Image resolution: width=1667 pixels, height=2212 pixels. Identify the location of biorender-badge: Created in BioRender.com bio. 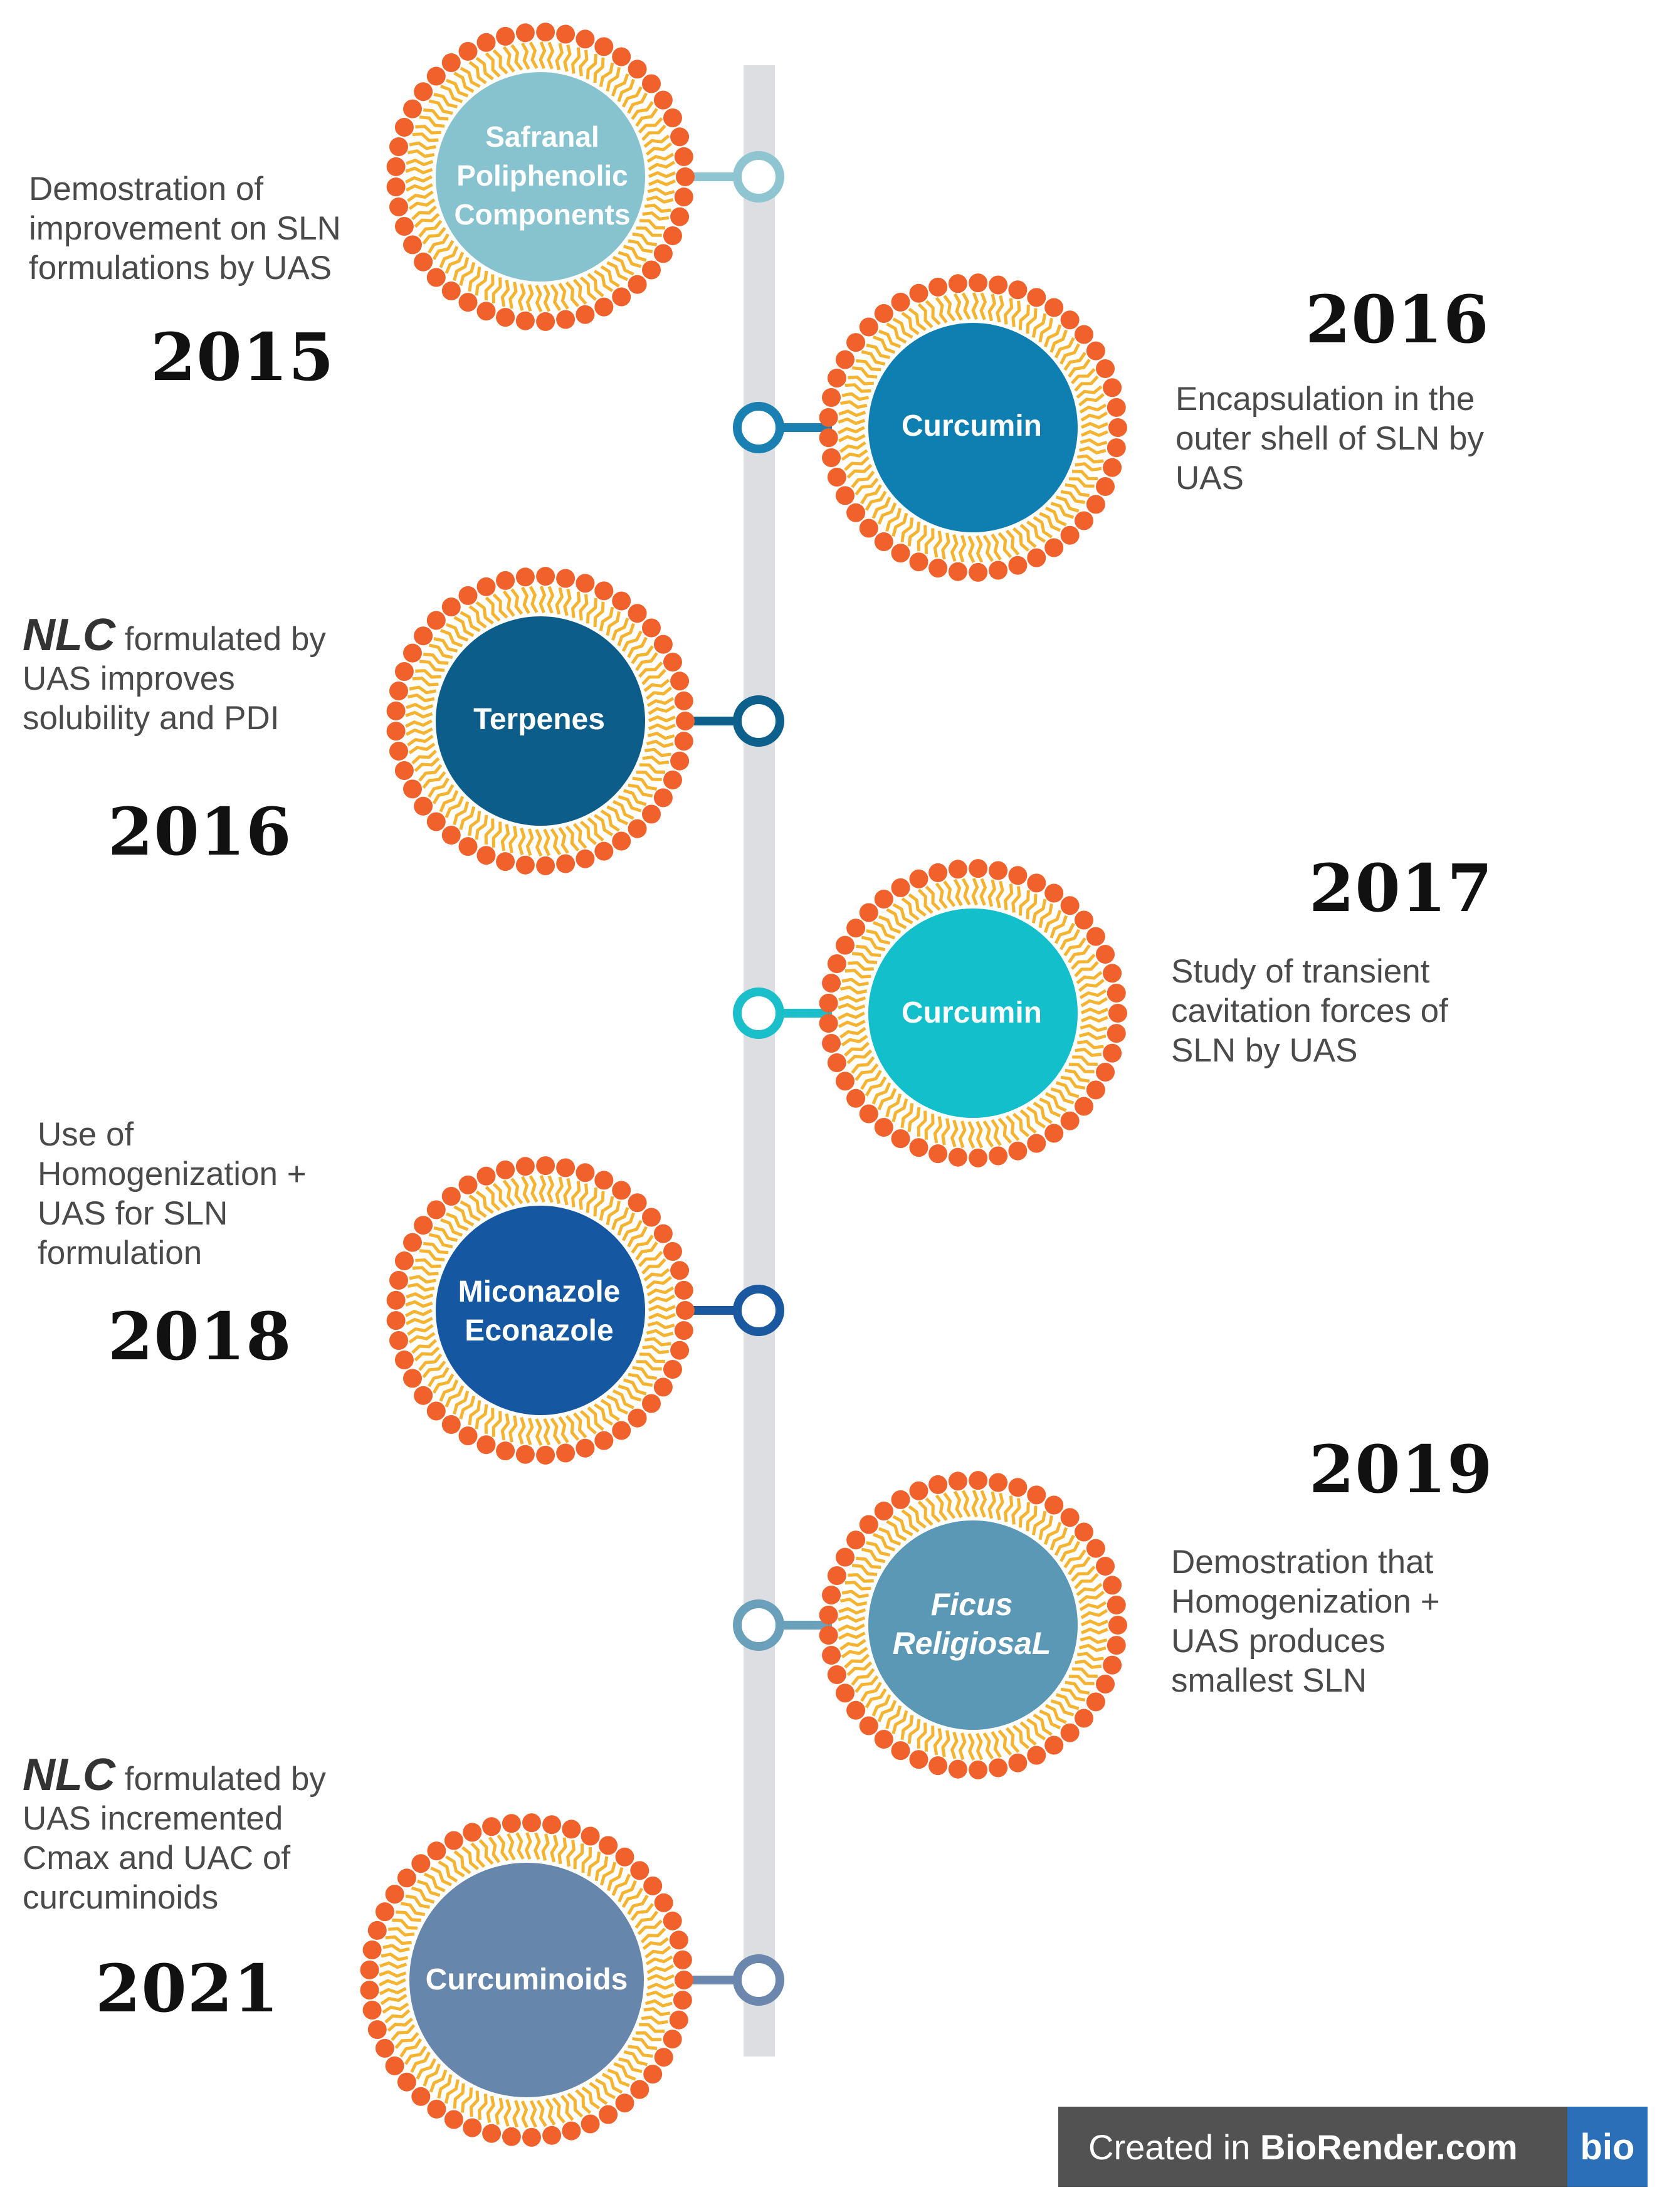
(1353, 2147).